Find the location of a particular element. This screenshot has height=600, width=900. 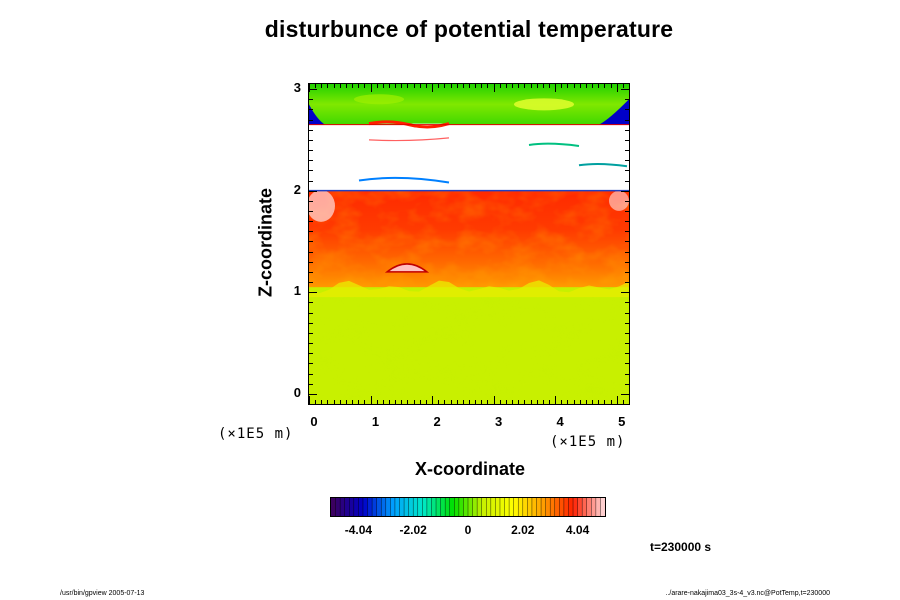

top-light-patch is located at coordinates (379, 99).